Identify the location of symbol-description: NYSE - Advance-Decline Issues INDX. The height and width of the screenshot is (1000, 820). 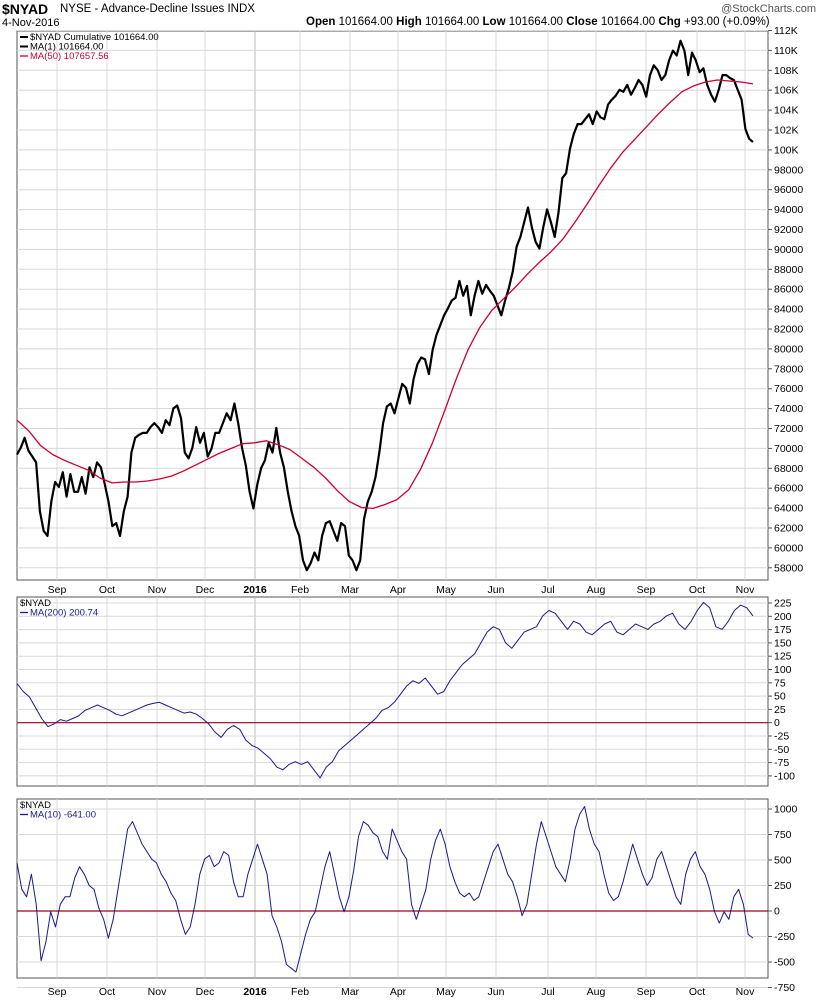
(157, 9).